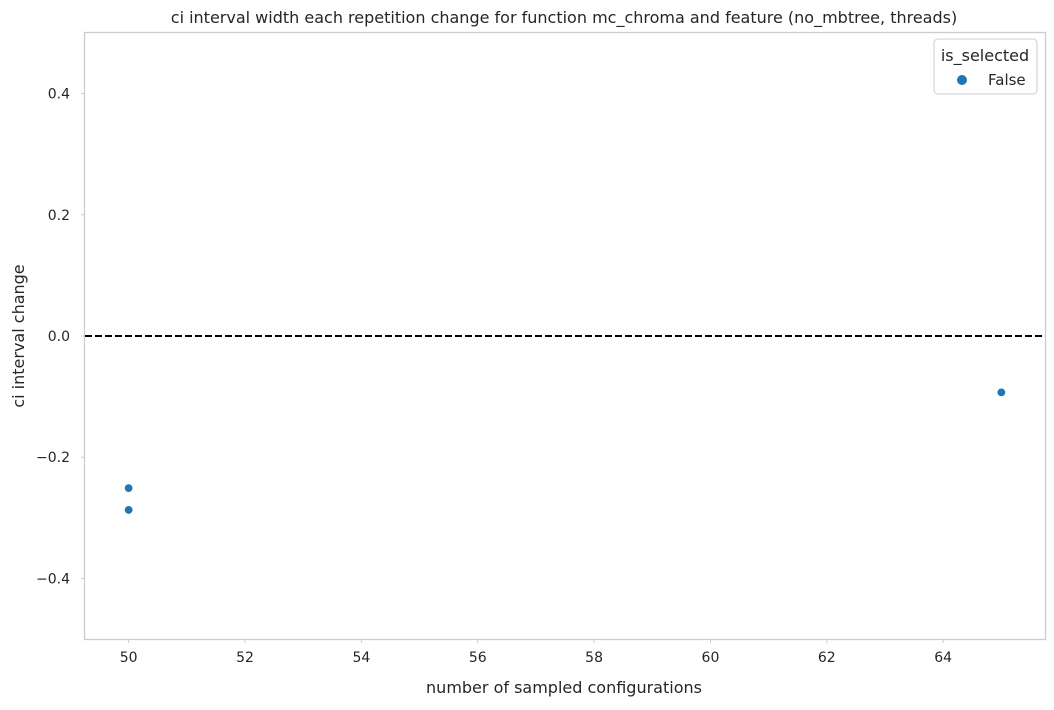 The width and height of the screenshot is (1054, 710). I want to click on y-tick-label: 0.0, so click(59, 337).